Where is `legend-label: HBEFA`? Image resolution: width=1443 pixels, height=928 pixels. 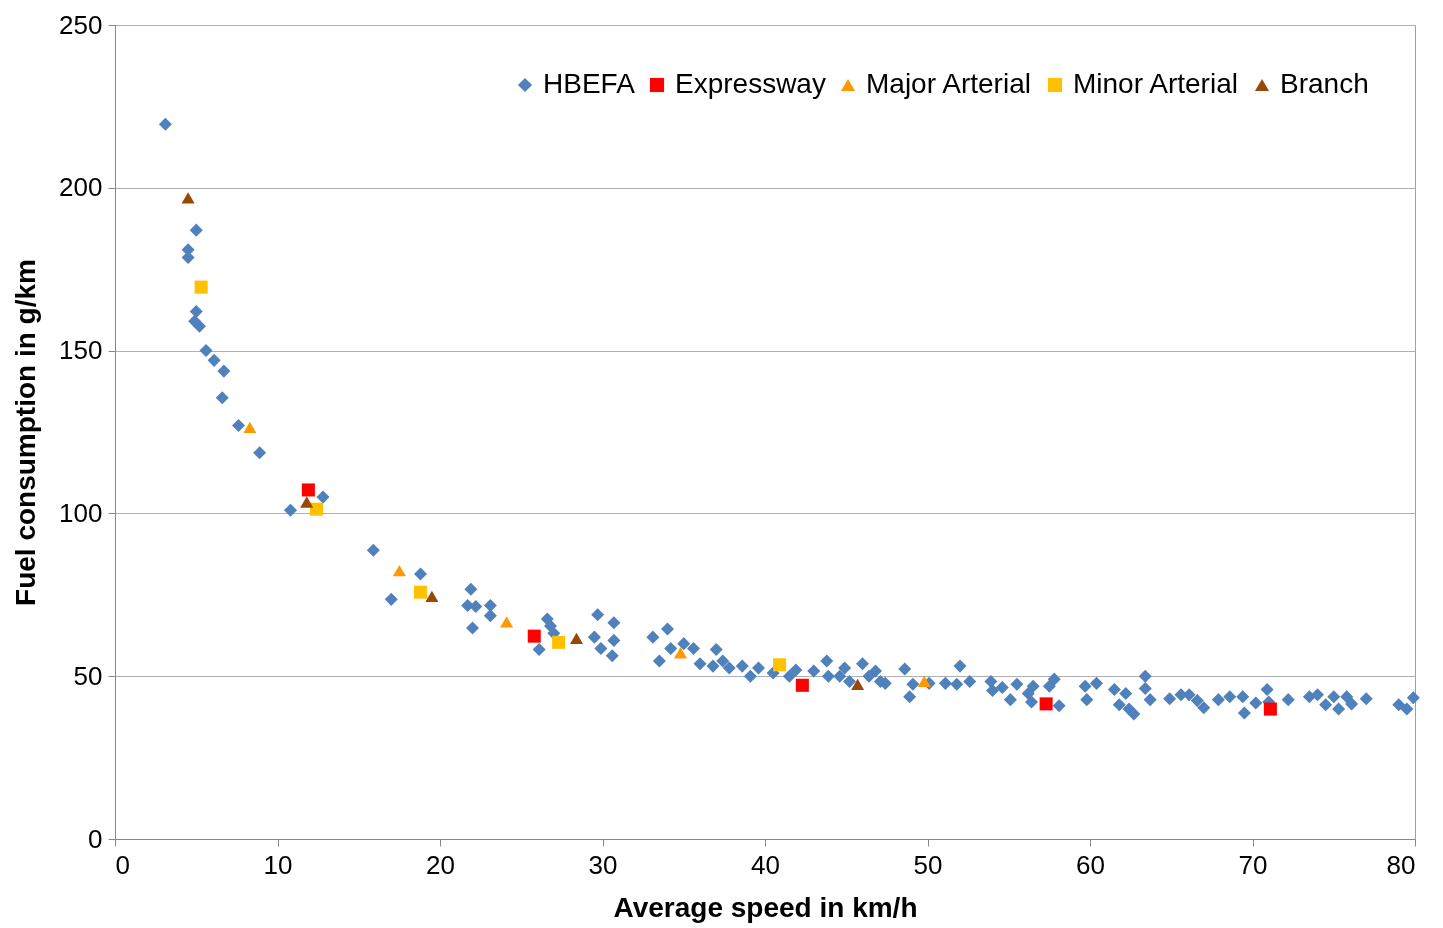
legend-label: HBEFA is located at coordinates (589, 83).